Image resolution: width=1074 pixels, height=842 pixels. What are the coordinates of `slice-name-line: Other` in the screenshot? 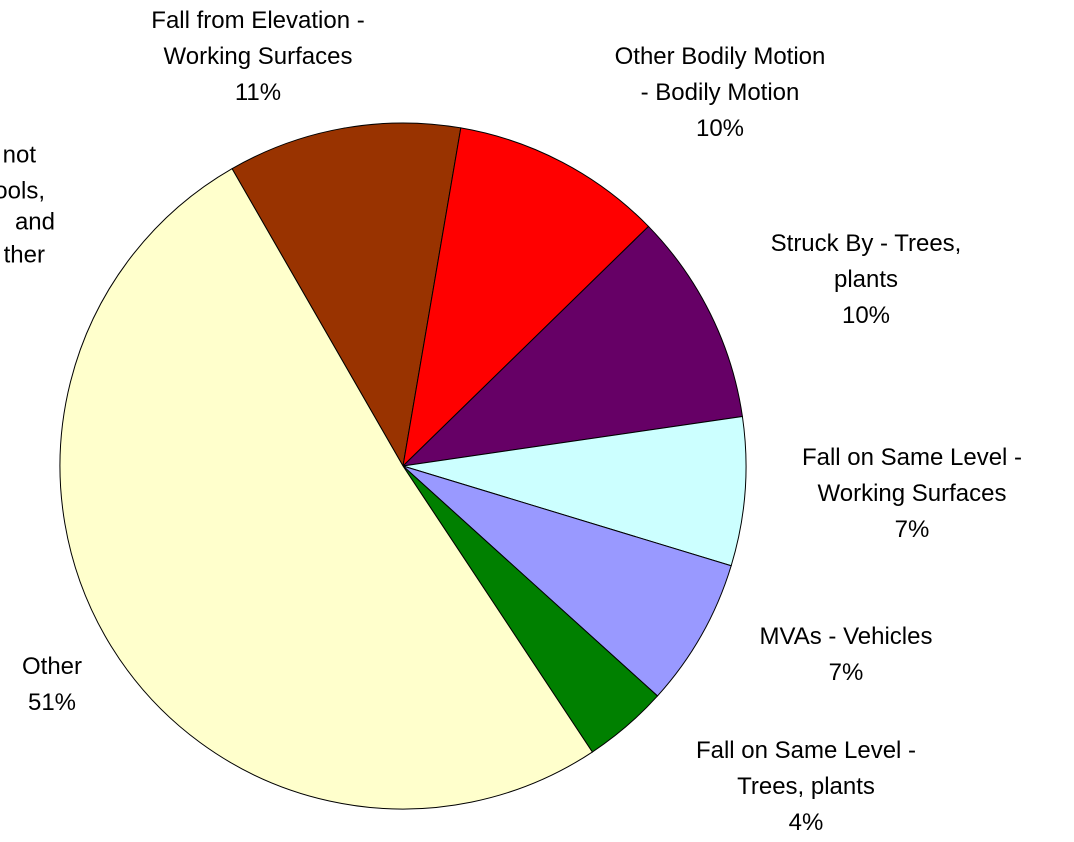 It's located at (52, 666).